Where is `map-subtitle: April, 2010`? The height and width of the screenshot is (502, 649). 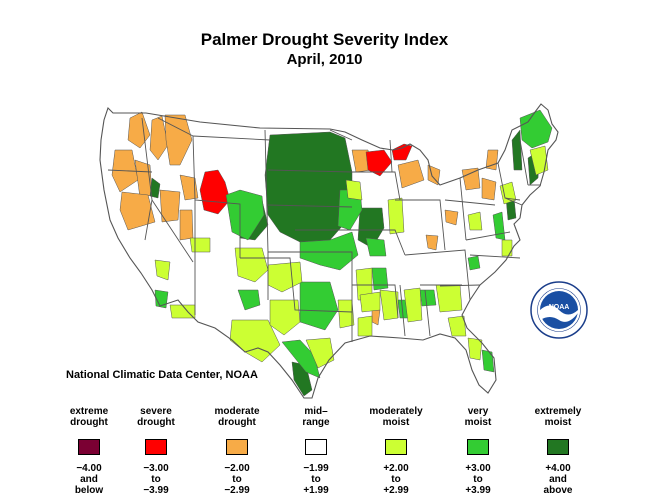
map-subtitle: April, 2010 is located at coordinates (324, 59).